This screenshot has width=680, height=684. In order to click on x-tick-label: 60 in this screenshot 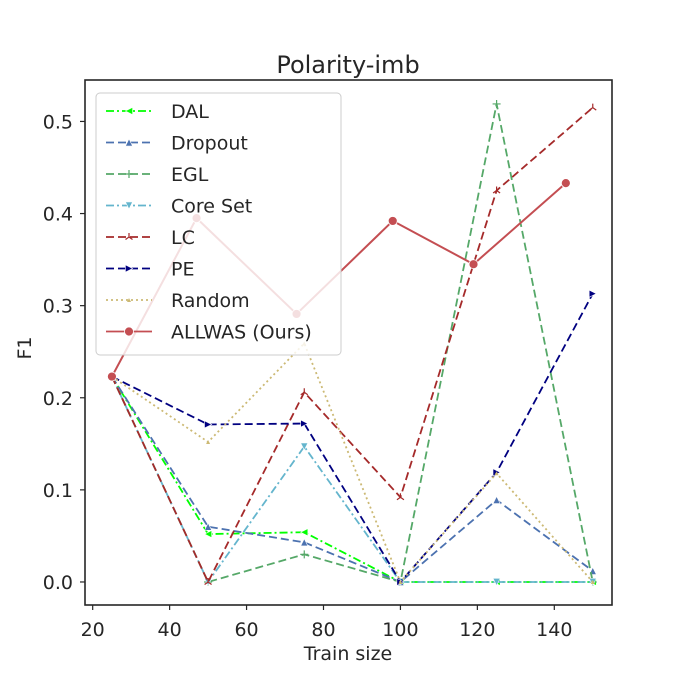, I will do `click(246, 630)`.